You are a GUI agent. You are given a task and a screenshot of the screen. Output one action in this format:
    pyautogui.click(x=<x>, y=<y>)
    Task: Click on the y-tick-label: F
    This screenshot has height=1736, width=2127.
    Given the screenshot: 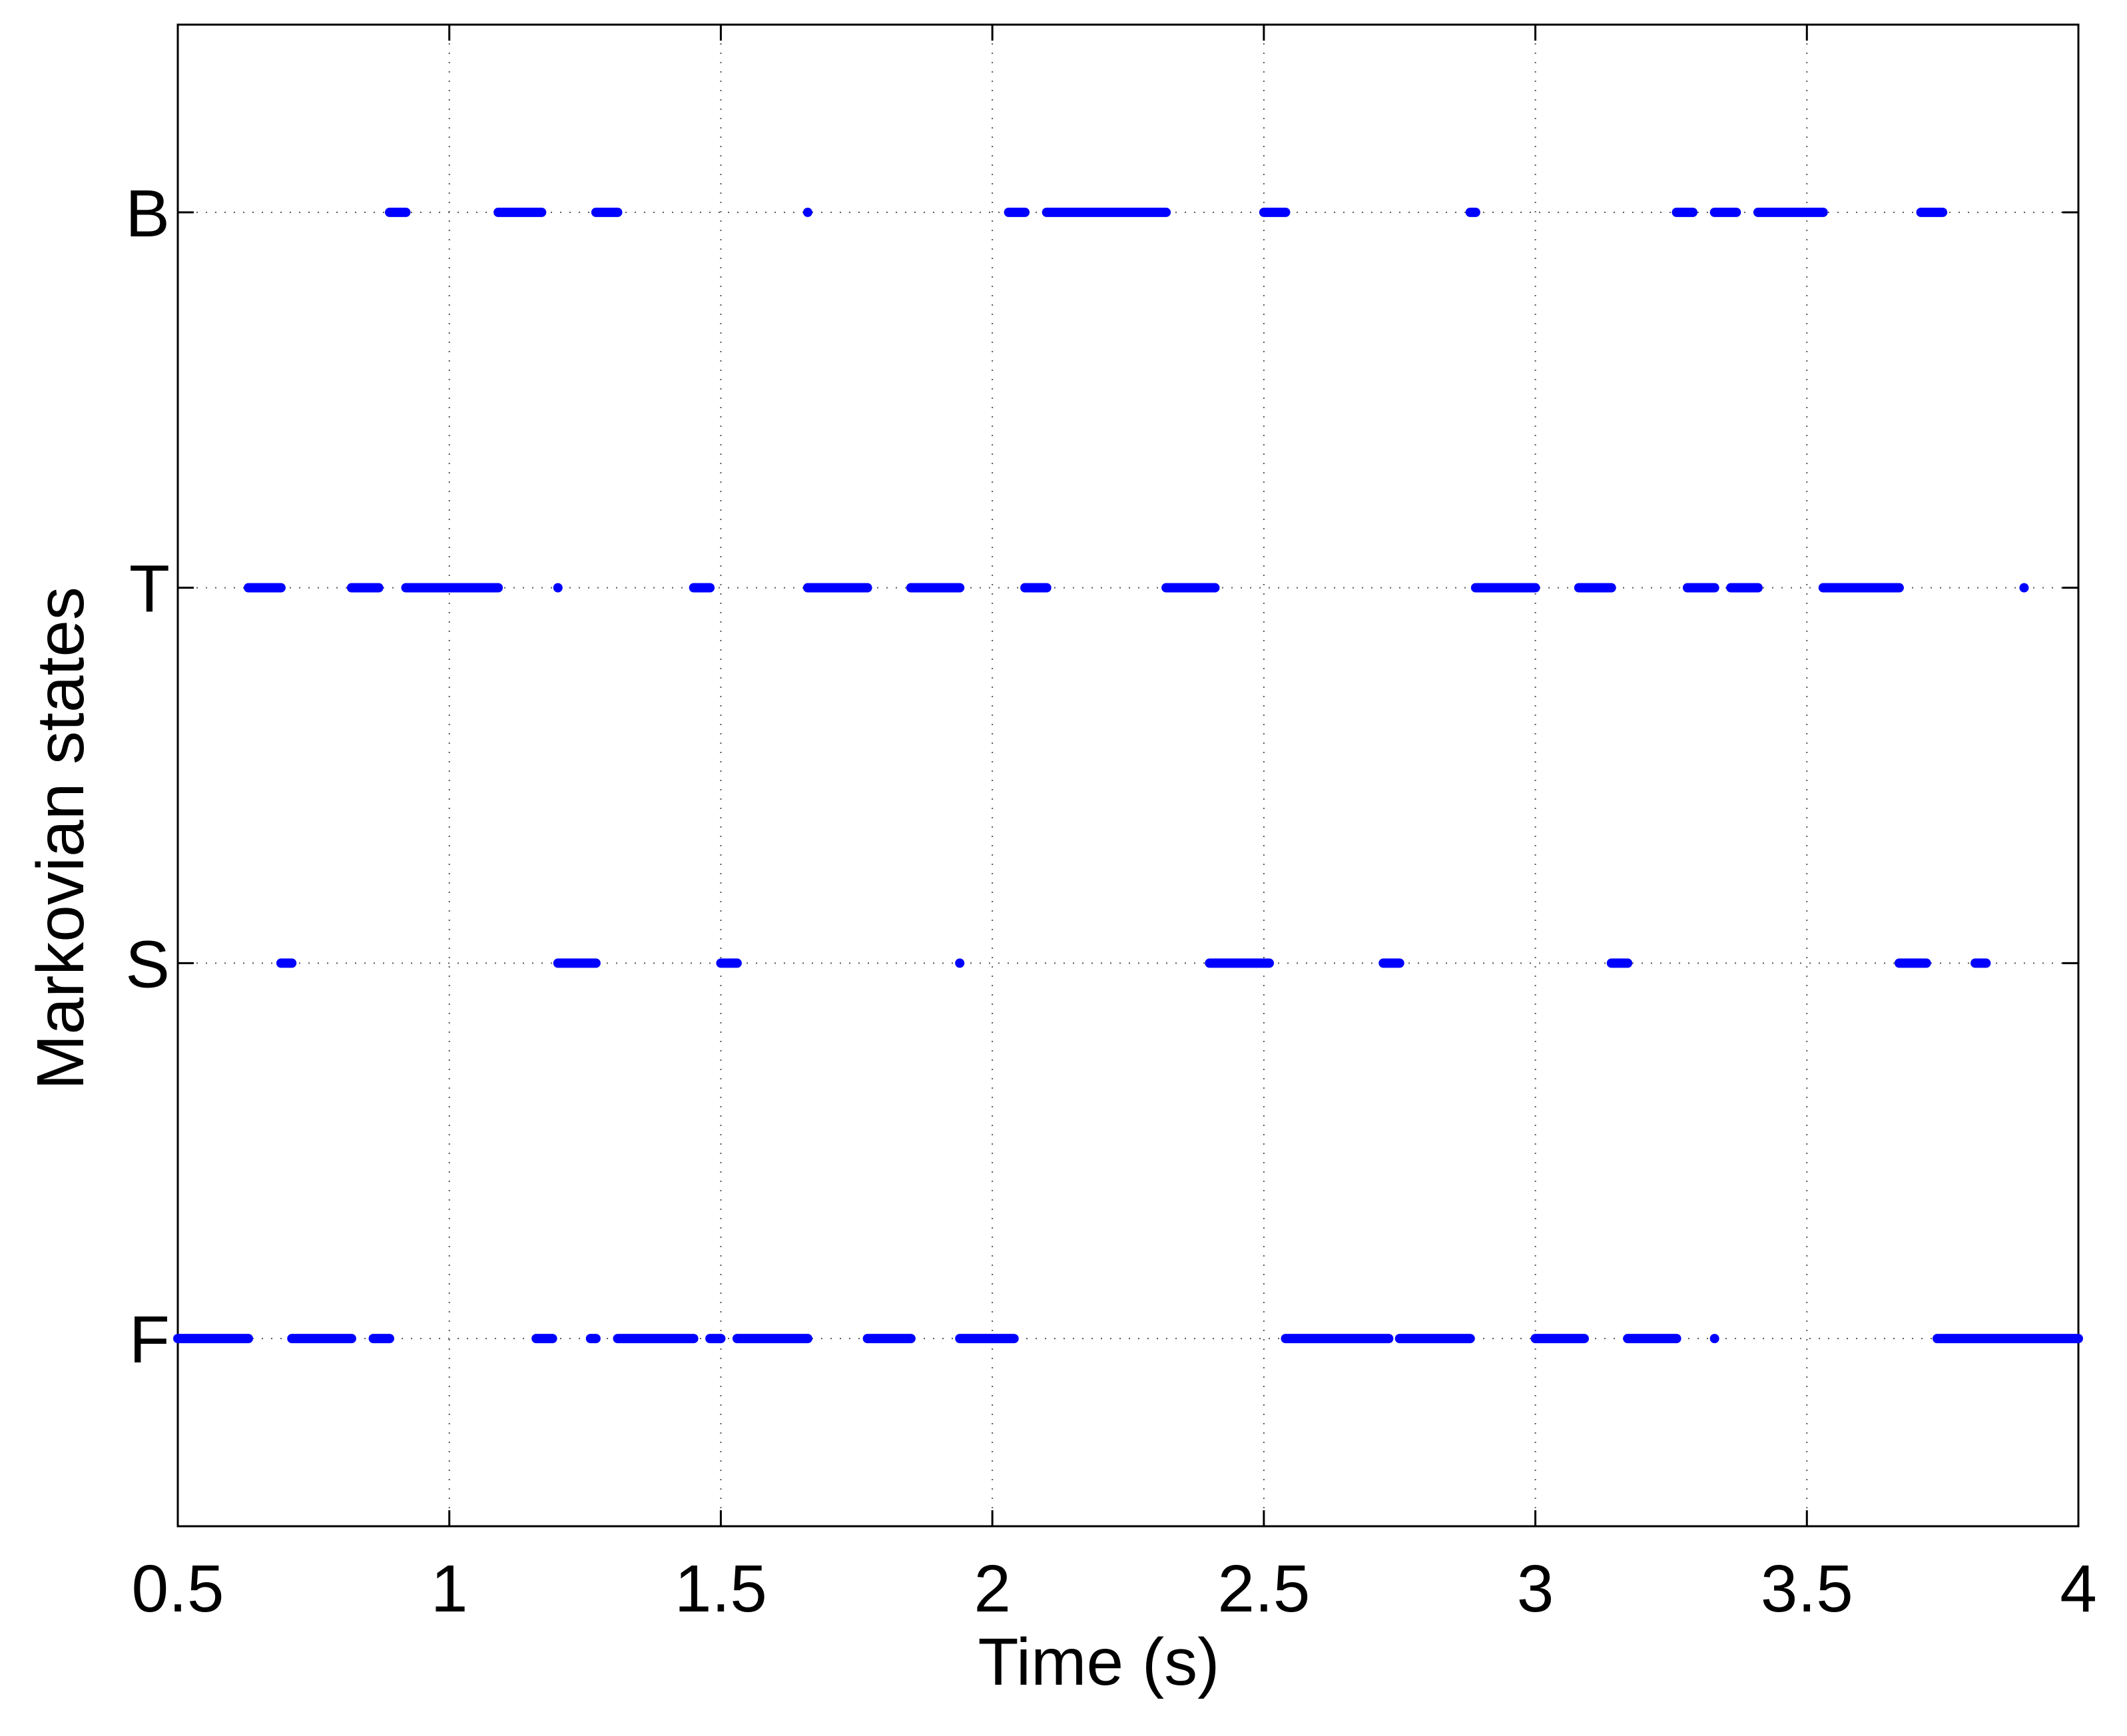 What is the action you would take?
    pyautogui.click(x=149, y=1339)
    